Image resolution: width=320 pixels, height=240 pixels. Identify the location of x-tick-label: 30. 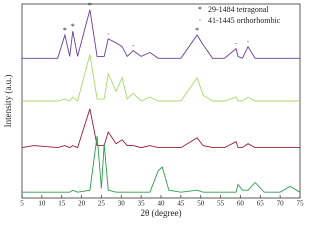
(122, 204).